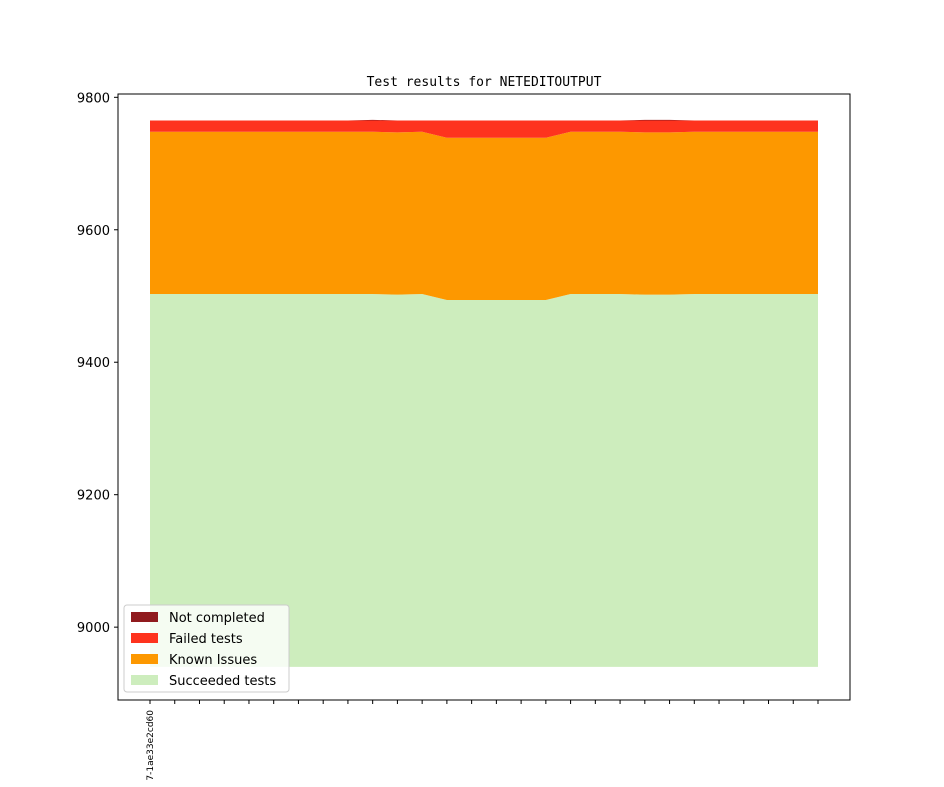 This screenshot has width=944, height=787. What do you see at coordinates (93, 98) in the screenshot?
I see `y-tick-label: 9800` at bounding box center [93, 98].